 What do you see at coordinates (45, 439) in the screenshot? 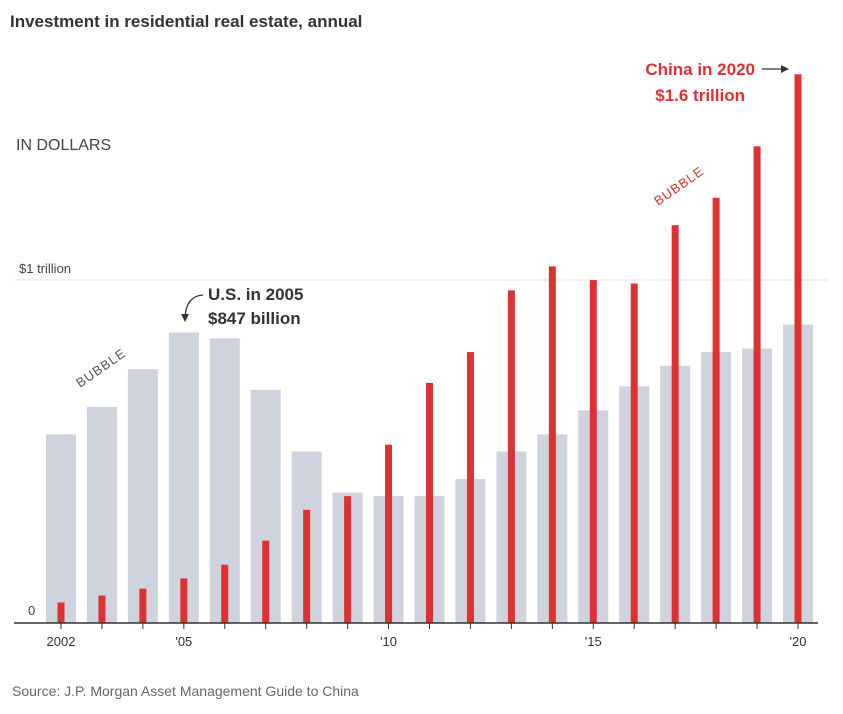
I see `y-axis-ticks: 0 $1 trillion` at bounding box center [45, 439].